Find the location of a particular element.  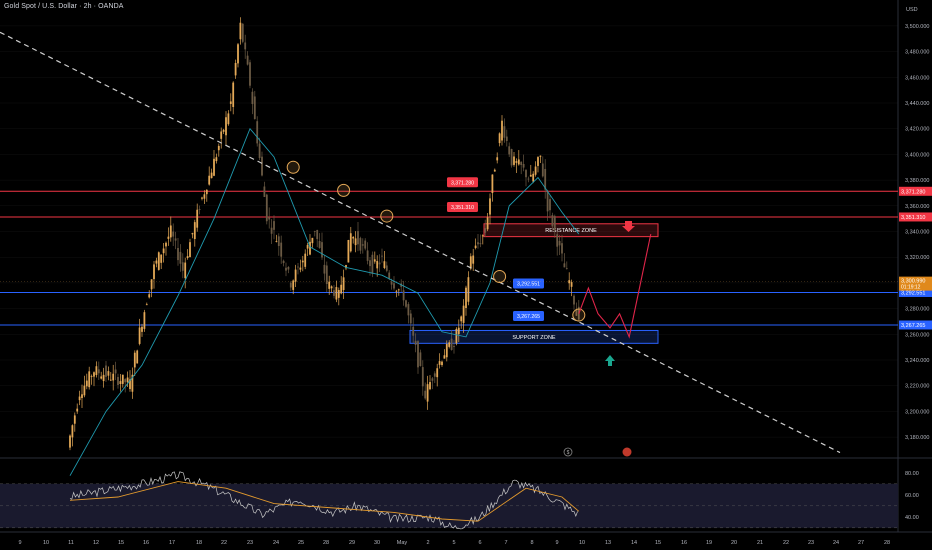

level-label-resistance-high-label: 3,371.280 is located at coordinates (462, 183).